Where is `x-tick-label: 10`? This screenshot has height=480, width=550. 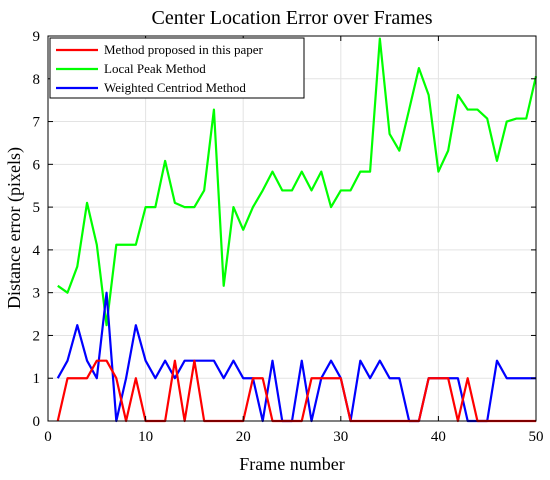
x-tick-label: 10 is located at coordinates (145, 437).